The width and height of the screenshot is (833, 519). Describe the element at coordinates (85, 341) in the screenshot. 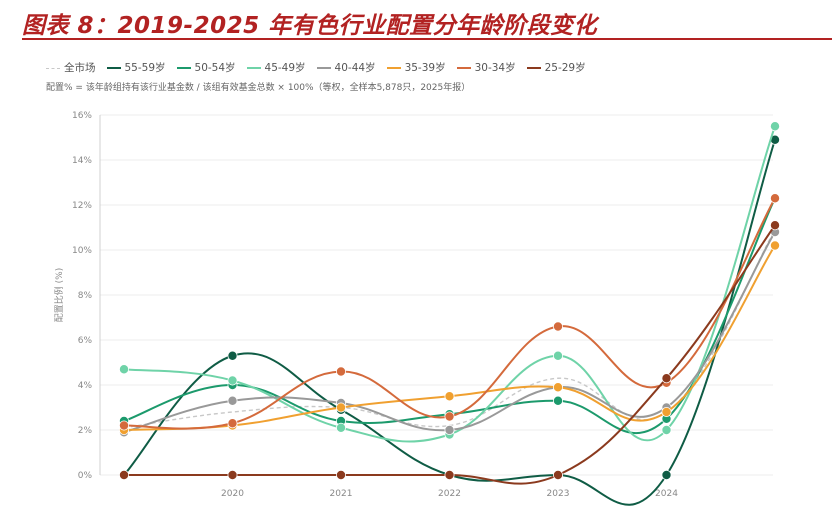

I see `y-tick-label: 6%` at that location.